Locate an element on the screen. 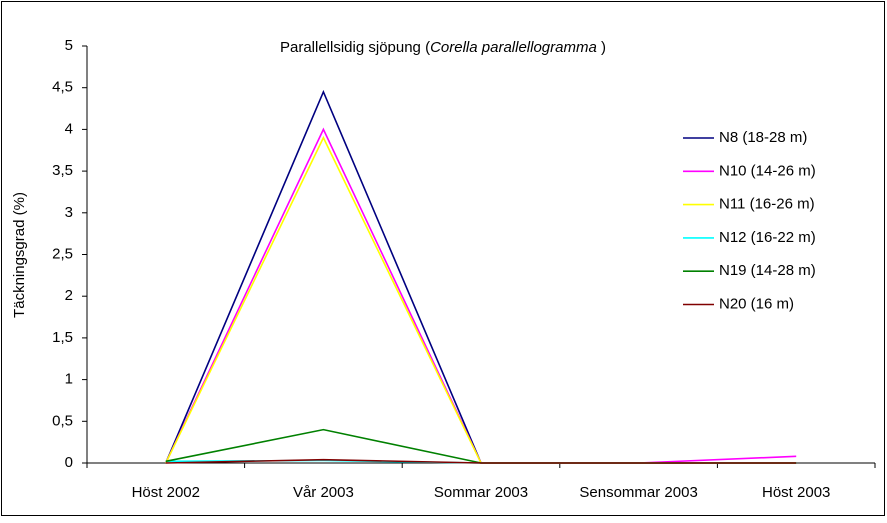 This screenshot has width=887, height=523. y-tick-label: 0 is located at coordinates (69, 462).